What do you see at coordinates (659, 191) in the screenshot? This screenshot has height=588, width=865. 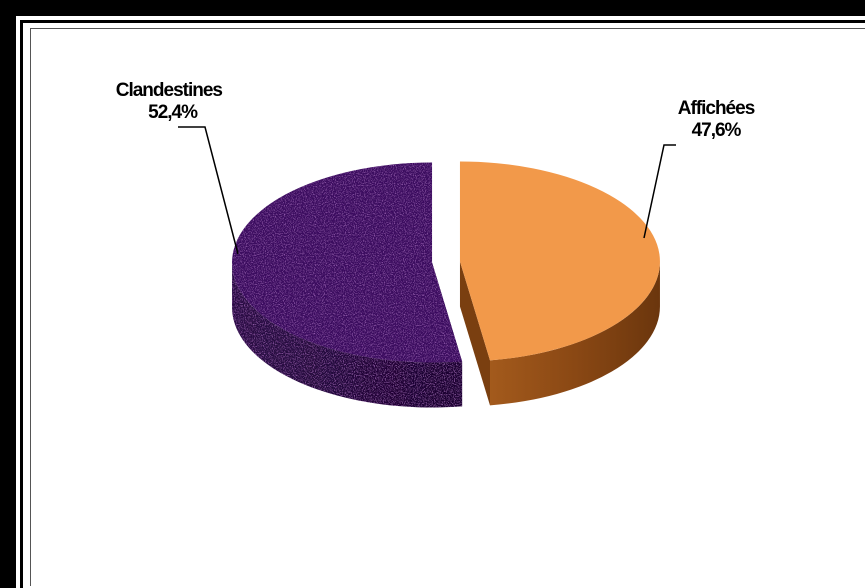 I see `leader-line-affichees` at bounding box center [659, 191].